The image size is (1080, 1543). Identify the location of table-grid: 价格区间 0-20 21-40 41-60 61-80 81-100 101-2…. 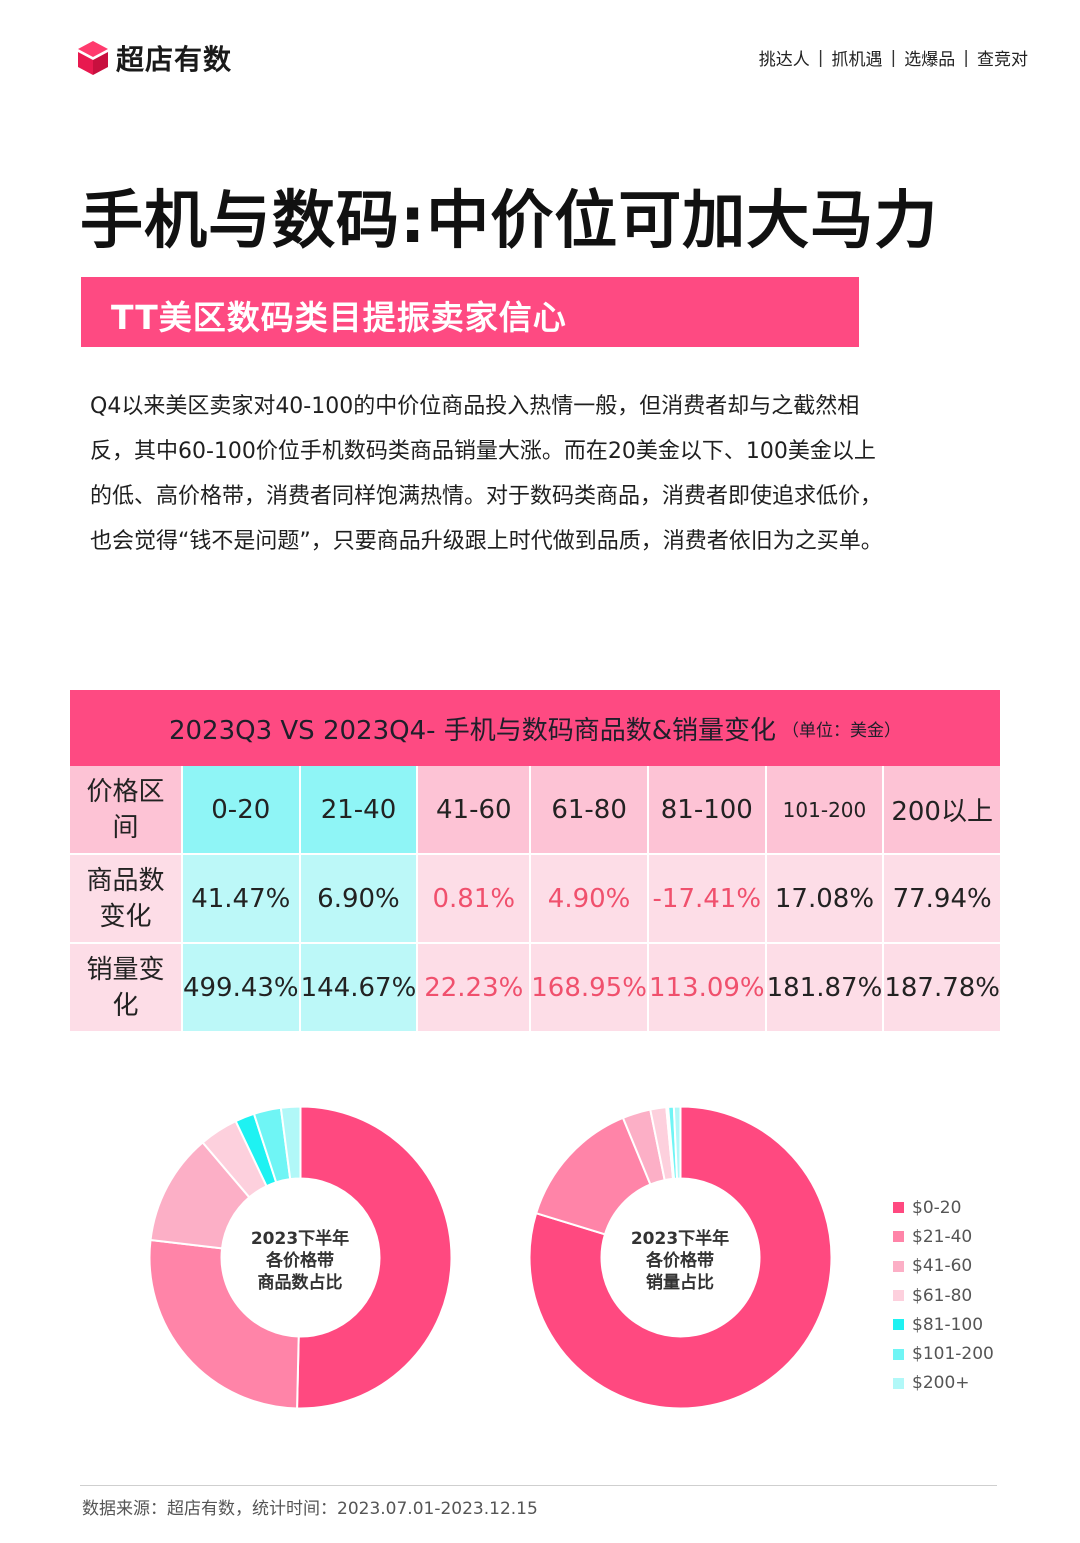
(535, 898).